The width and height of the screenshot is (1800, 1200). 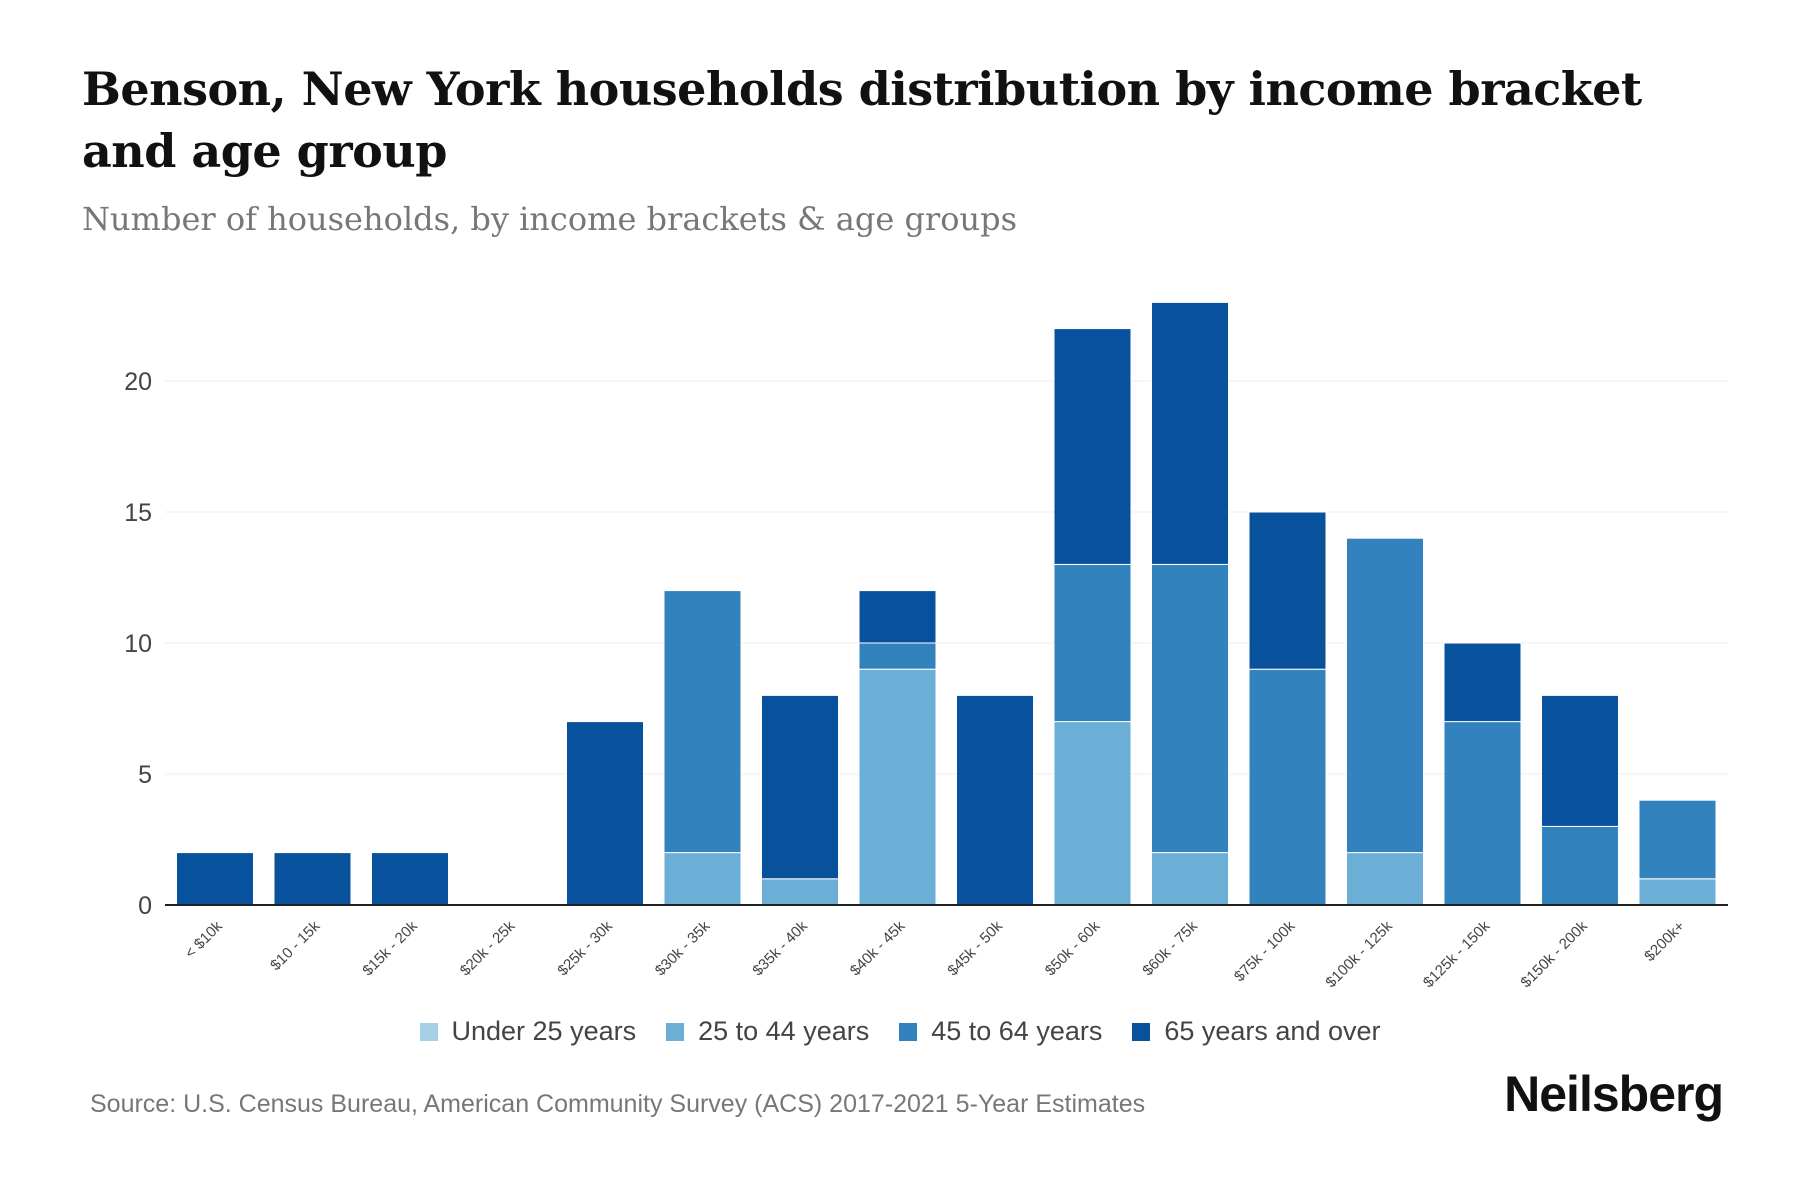 I want to click on x-tick-label: $50k - 60k, so click(x=1073, y=948).